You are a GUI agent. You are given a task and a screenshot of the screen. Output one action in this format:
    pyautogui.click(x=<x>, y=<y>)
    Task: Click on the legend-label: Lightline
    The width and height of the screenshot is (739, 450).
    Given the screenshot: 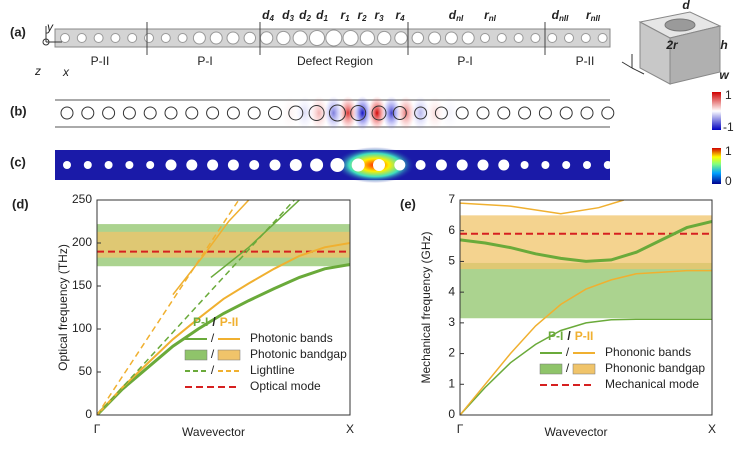 What is the action you would take?
    pyautogui.click(x=272, y=370)
    